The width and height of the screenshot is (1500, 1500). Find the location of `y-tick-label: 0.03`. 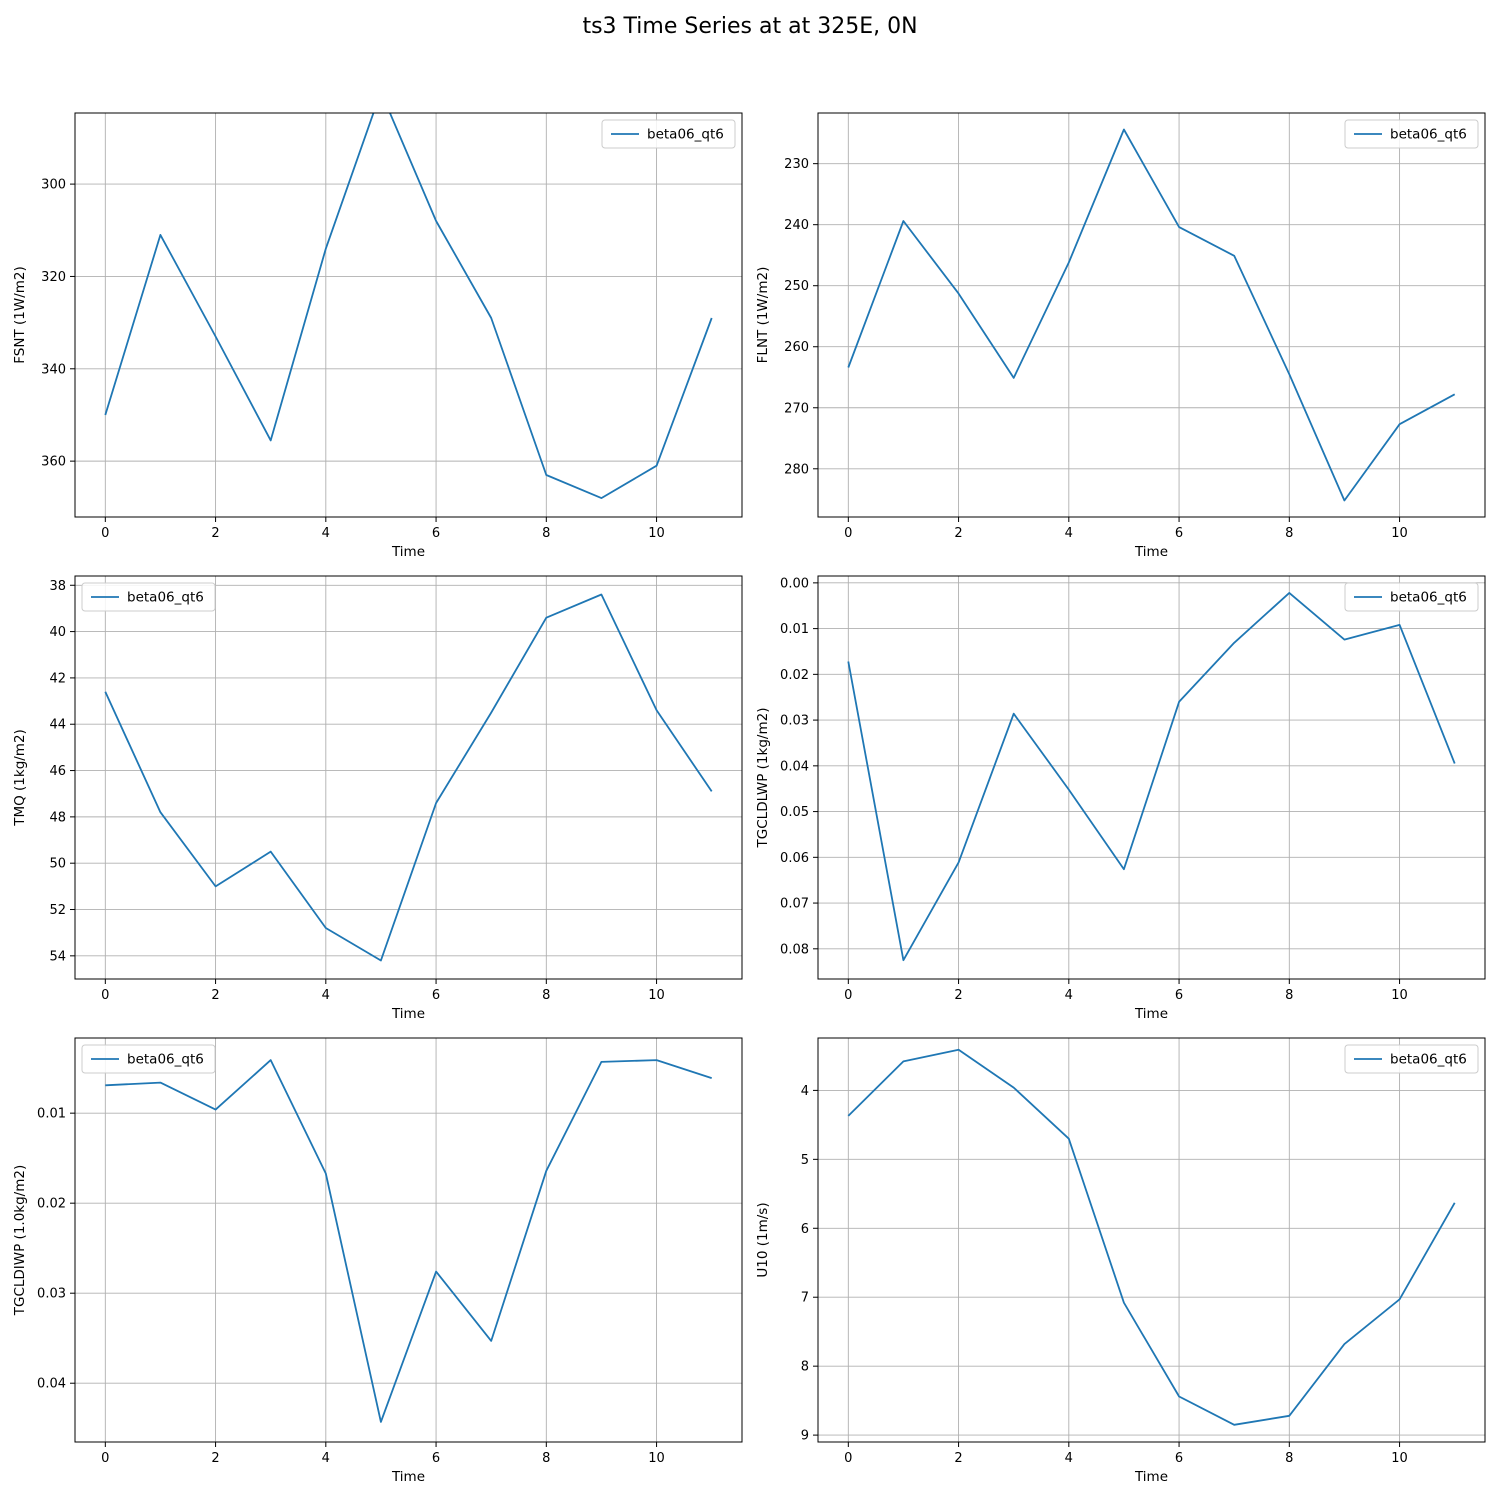

y-tick-label: 0.03 is located at coordinates (51, 1294).